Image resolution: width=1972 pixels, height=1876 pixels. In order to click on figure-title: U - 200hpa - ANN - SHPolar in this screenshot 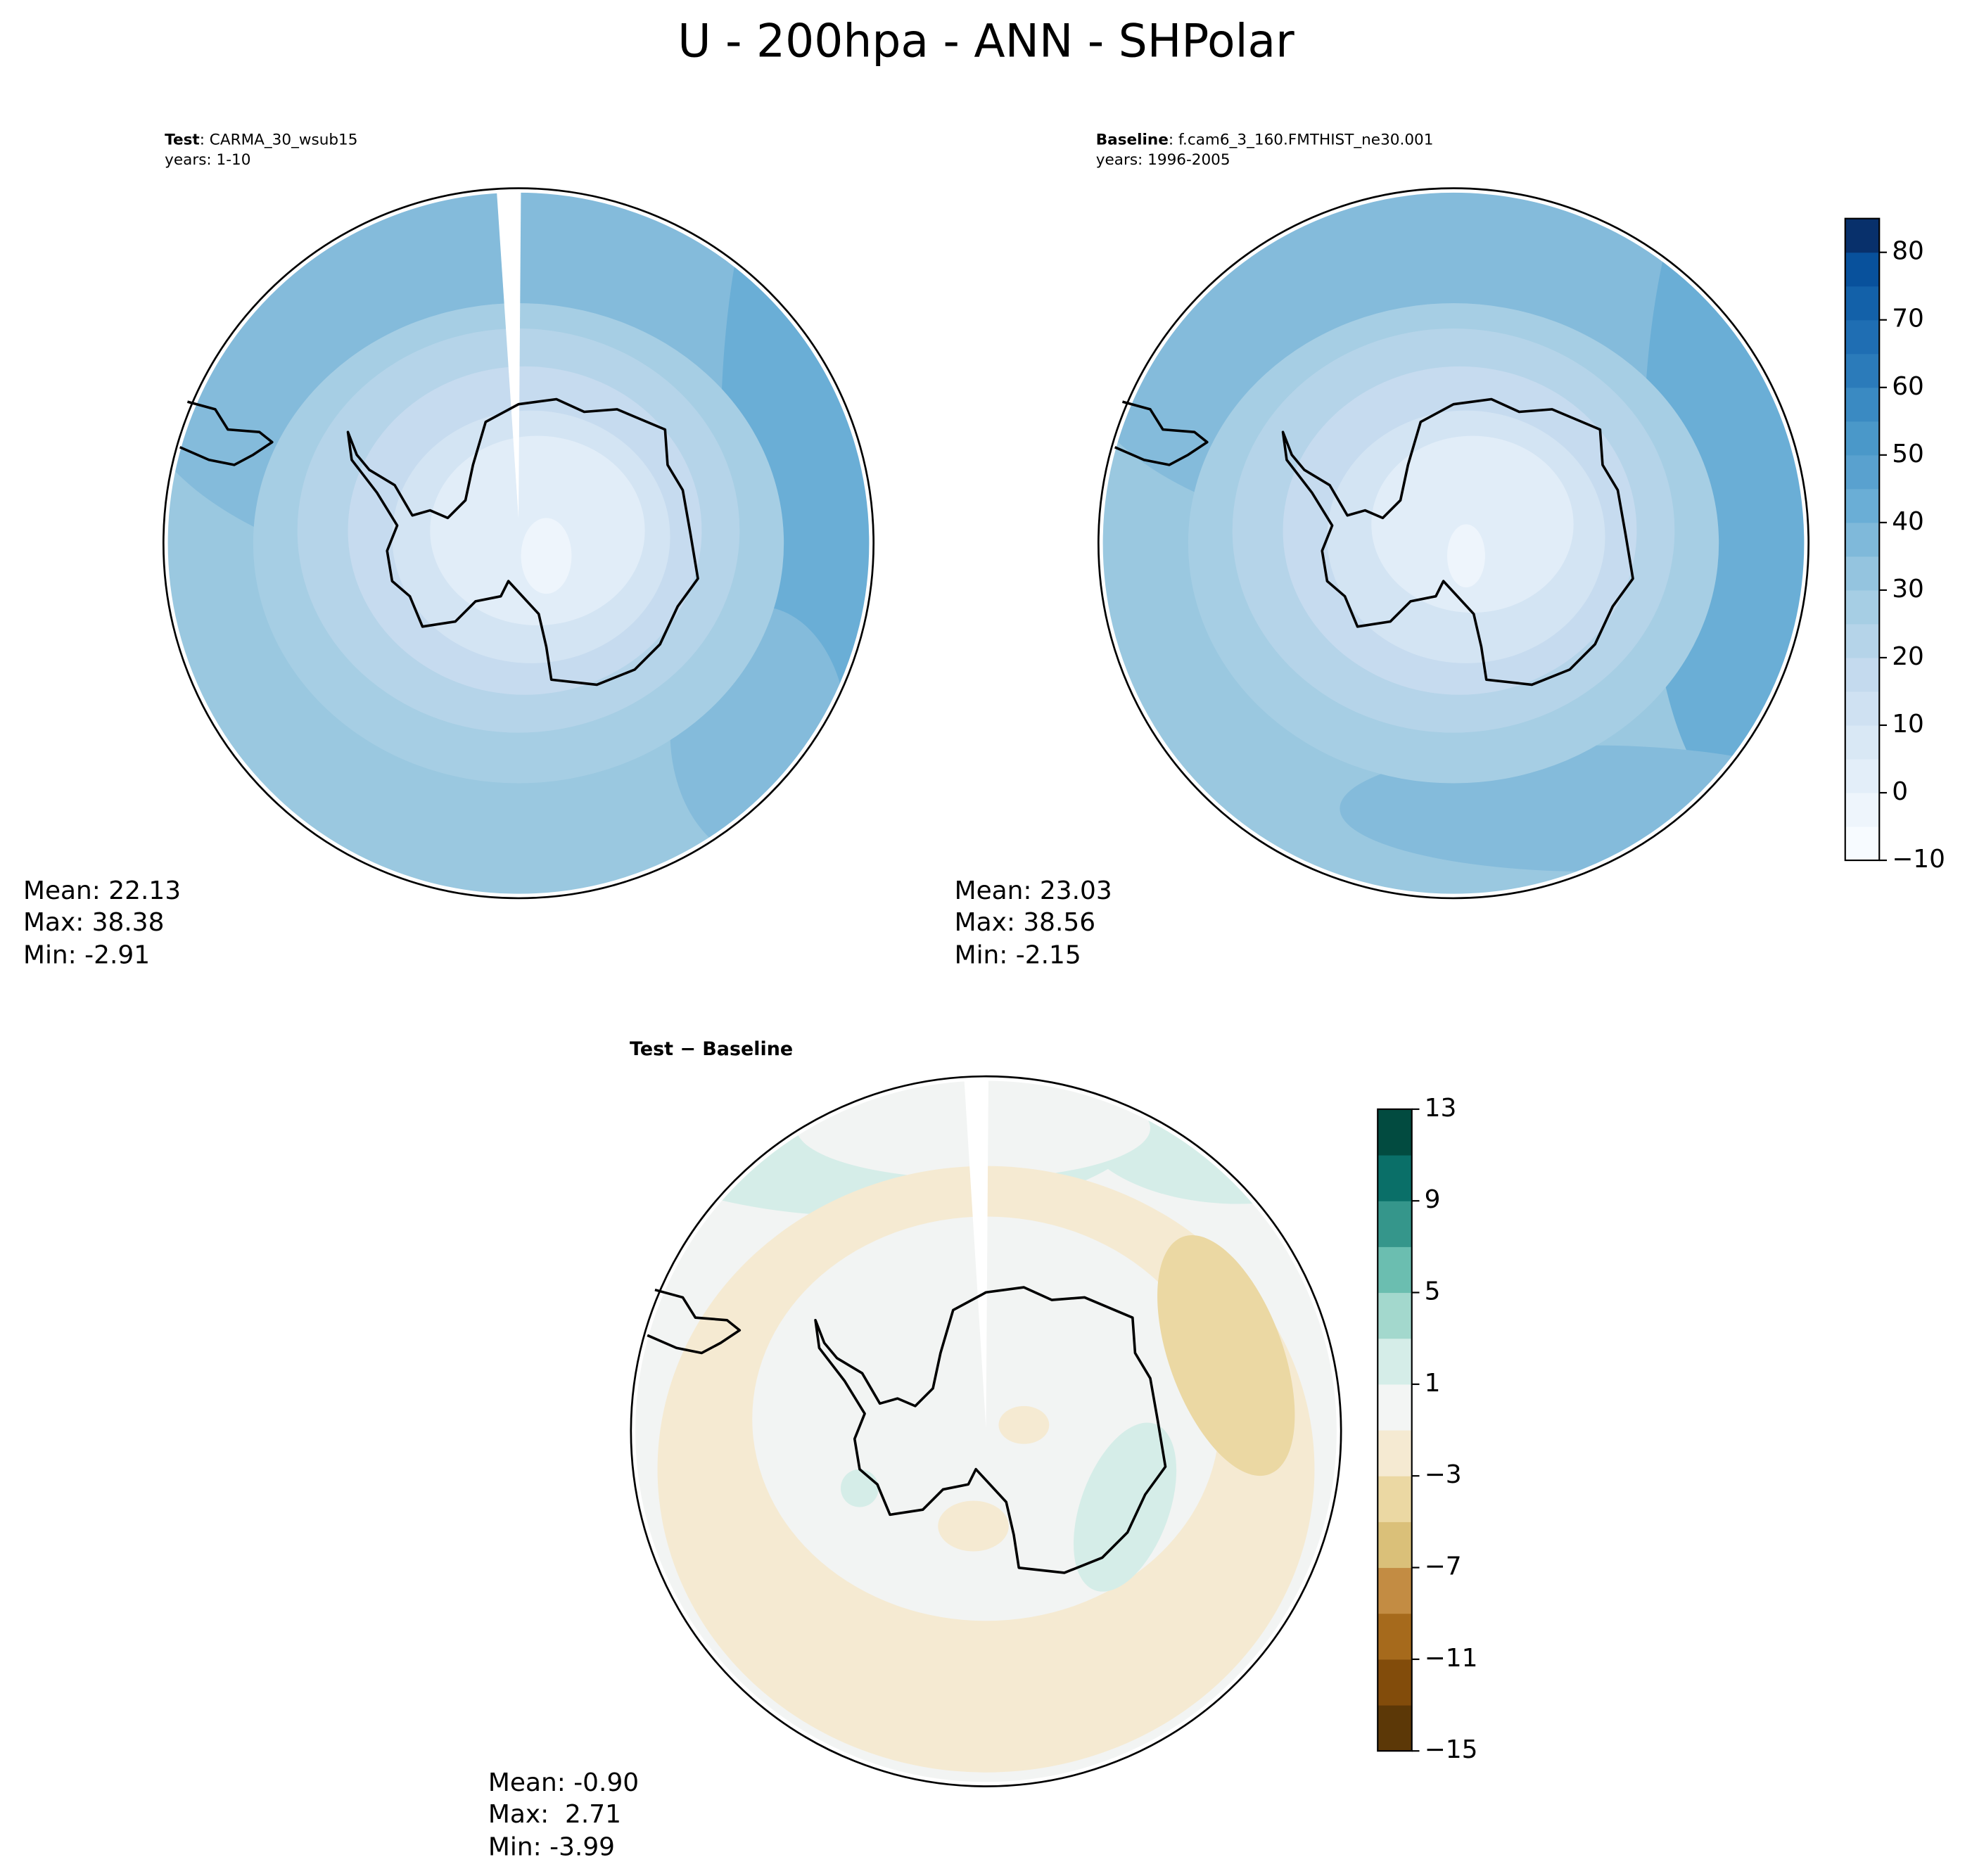, I will do `click(986, 41)`.